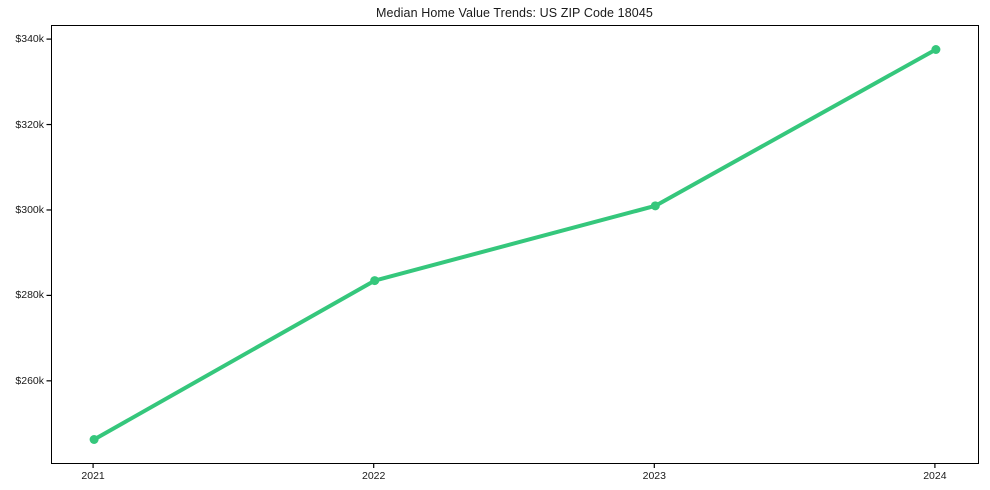 This screenshot has width=990, height=490. I want to click on x-tick-label: 2022, so click(374, 476).